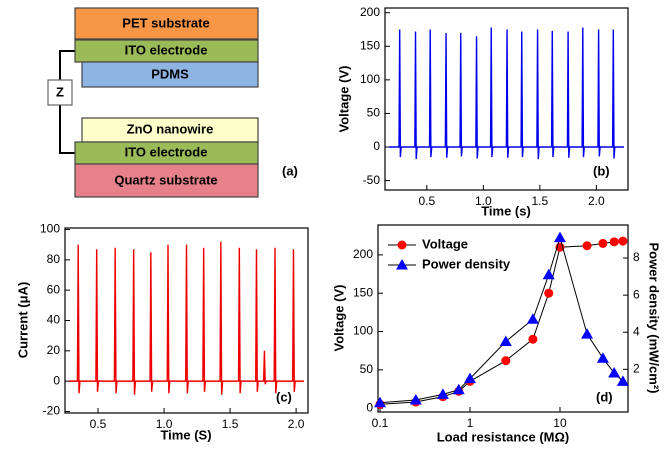 The width and height of the screenshot is (664, 450). I want to click on legend-label: Power density, so click(466, 263).